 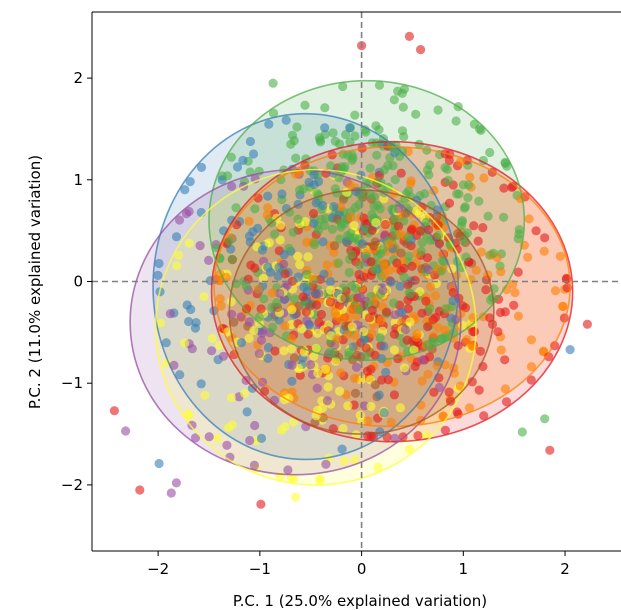 What do you see at coordinates (360, 601) in the screenshot?
I see `x-axis-label: P.C. 1 (25.0% explained variation)` at bounding box center [360, 601].